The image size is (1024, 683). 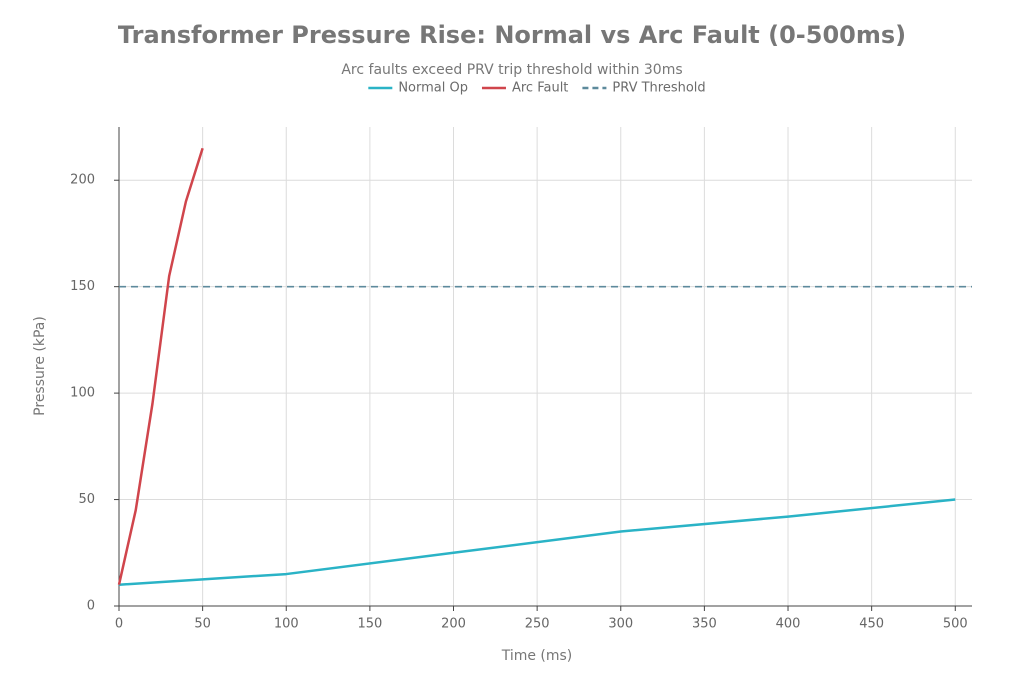 I want to click on x-tick-label: 0, so click(x=119, y=624).